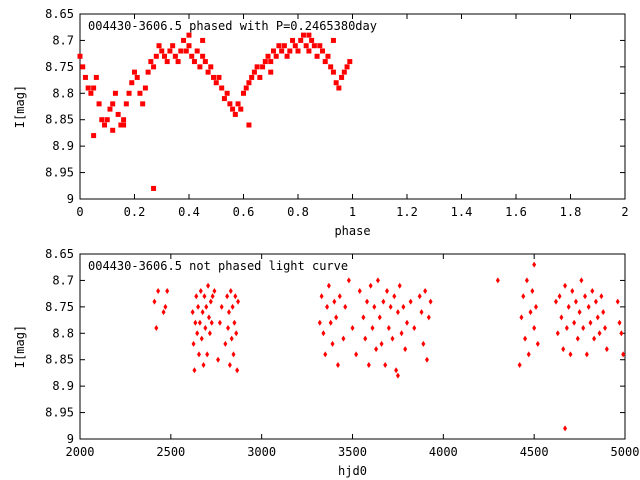  I want to click on y-tick-label: 8.85, so click(59, 360).